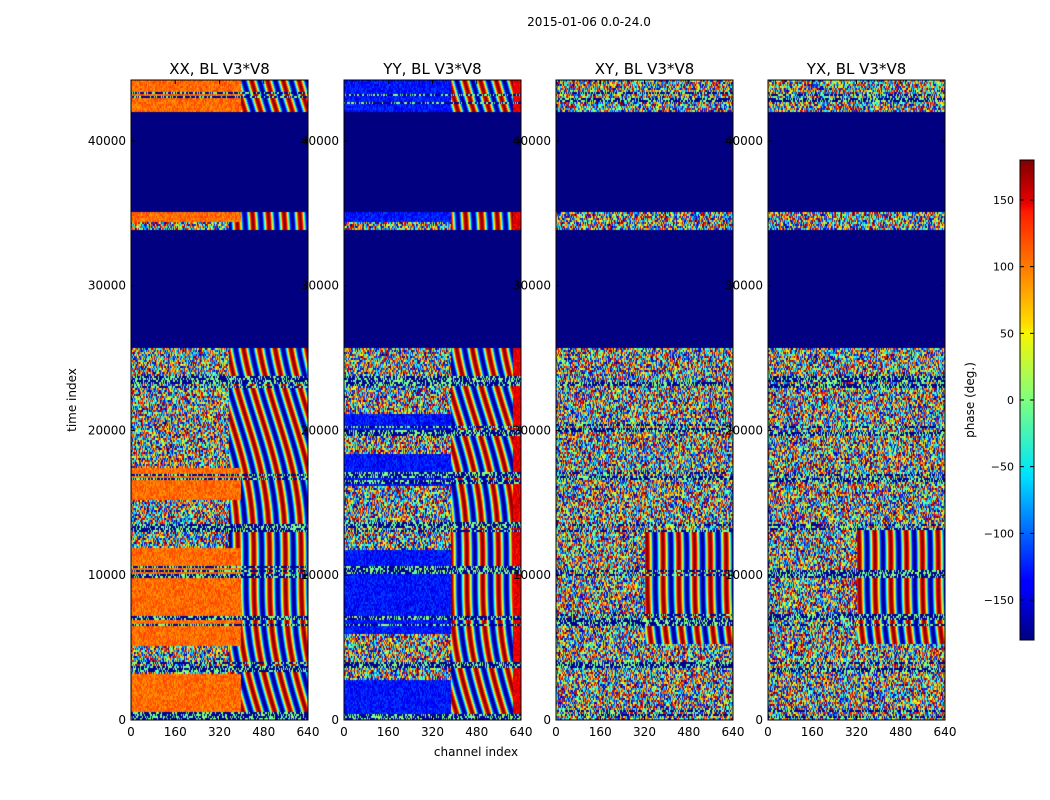 This screenshot has width=1050, height=800. Describe the element at coordinates (999, 600) in the screenshot. I see `colorbar-tick-label: −150` at that location.